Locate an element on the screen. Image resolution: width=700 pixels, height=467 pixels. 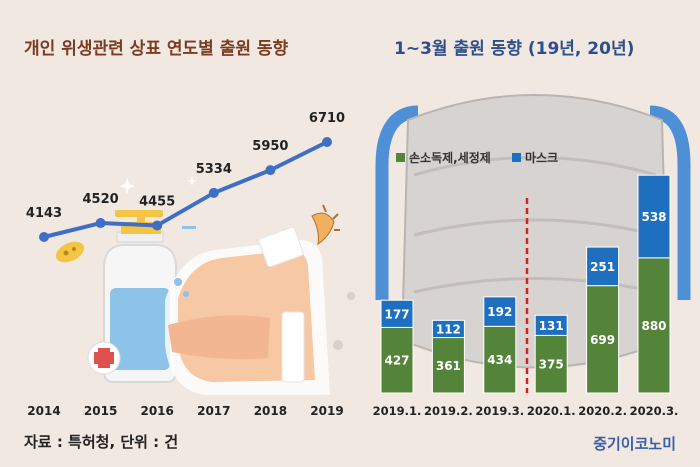
series-line is located at coordinates (185, 189).